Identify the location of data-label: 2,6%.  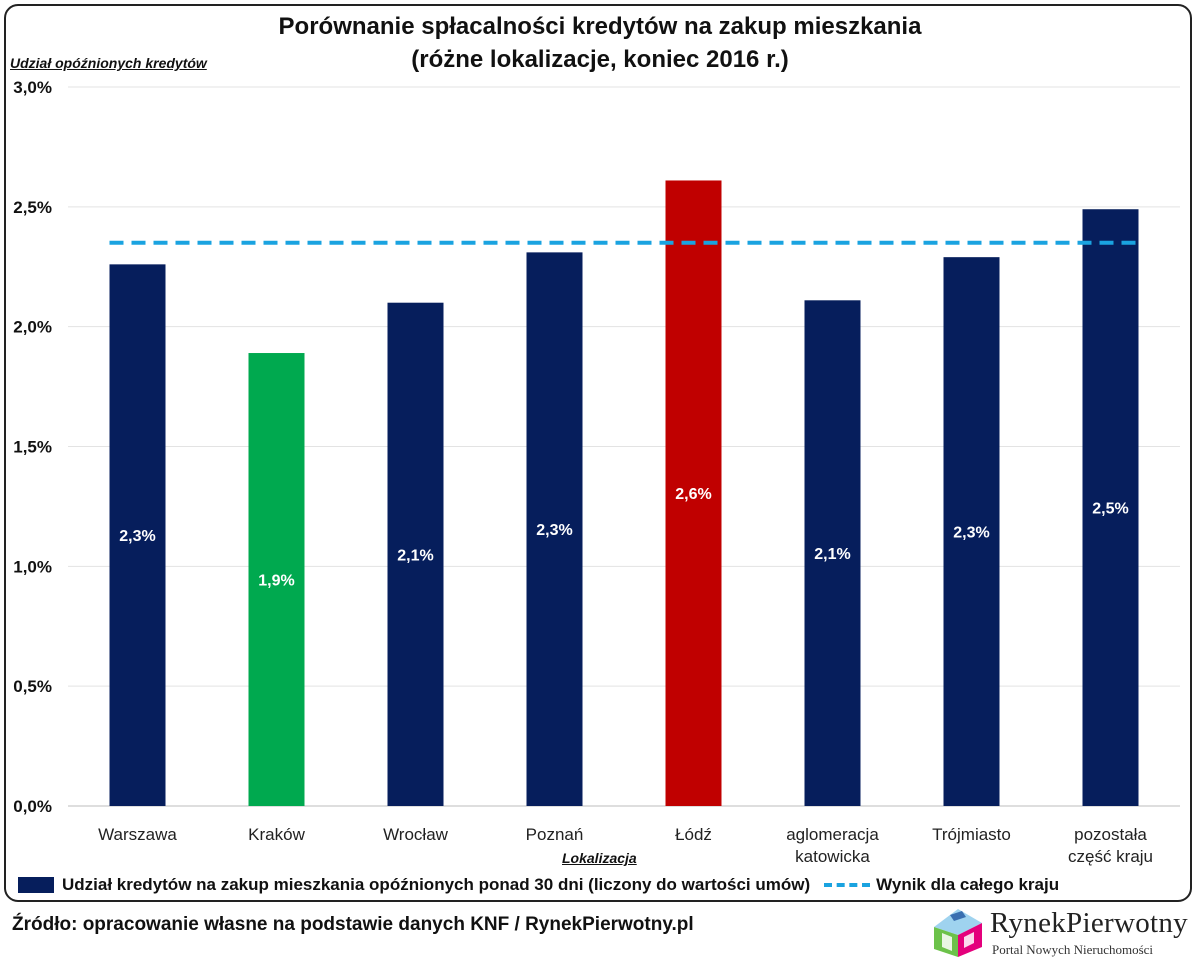
(693, 494).